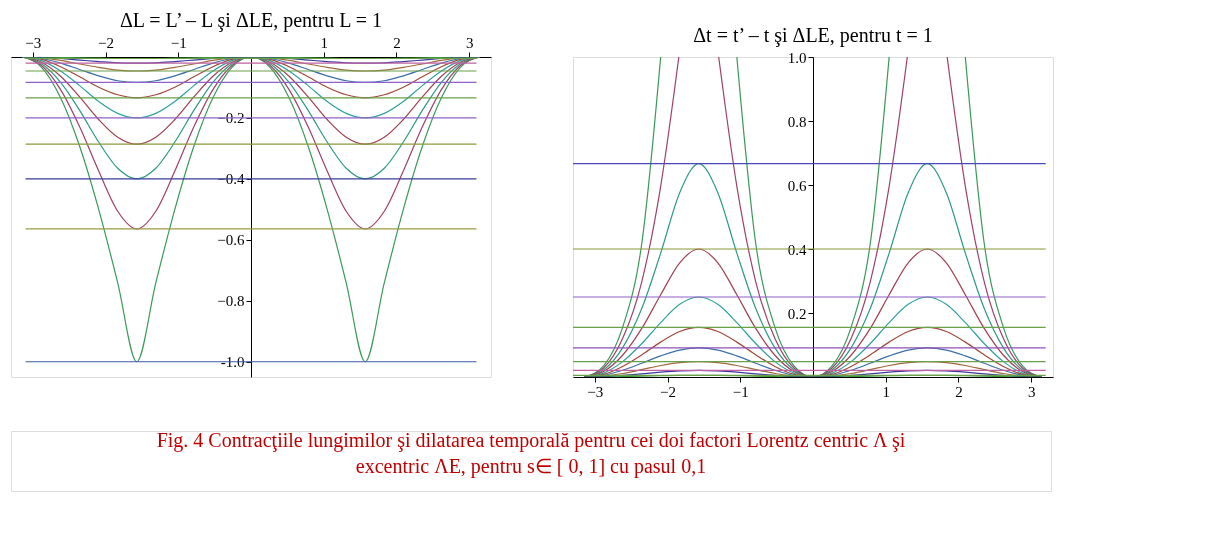 The width and height of the screenshot is (1231, 560). I want to click on y-tick-label: −0.6, so click(231, 240).